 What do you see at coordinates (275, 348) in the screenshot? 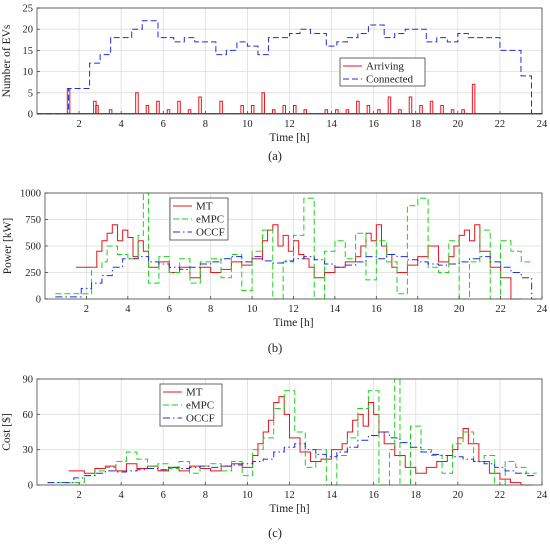
I see `panel-label: (b)` at bounding box center [275, 348].